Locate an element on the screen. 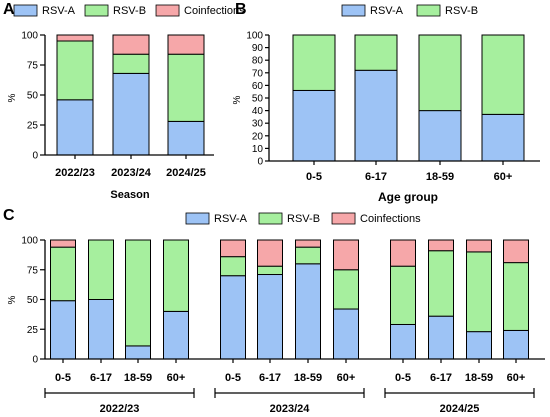 The width and height of the screenshot is (550, 417). y-tick-label: 10 is located at coordinates (258, 149).